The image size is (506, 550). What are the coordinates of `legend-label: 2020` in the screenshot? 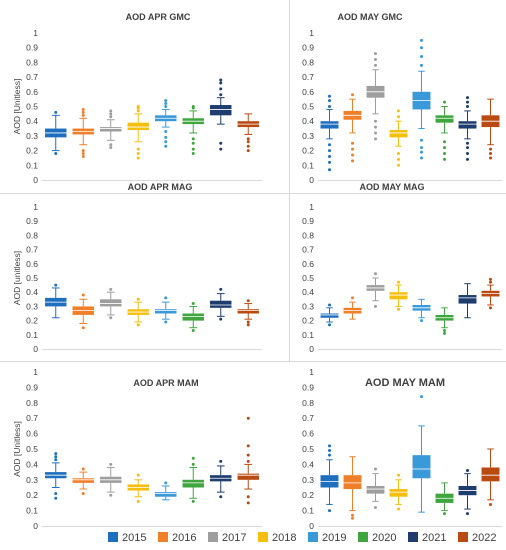 It's located at (384, 538).